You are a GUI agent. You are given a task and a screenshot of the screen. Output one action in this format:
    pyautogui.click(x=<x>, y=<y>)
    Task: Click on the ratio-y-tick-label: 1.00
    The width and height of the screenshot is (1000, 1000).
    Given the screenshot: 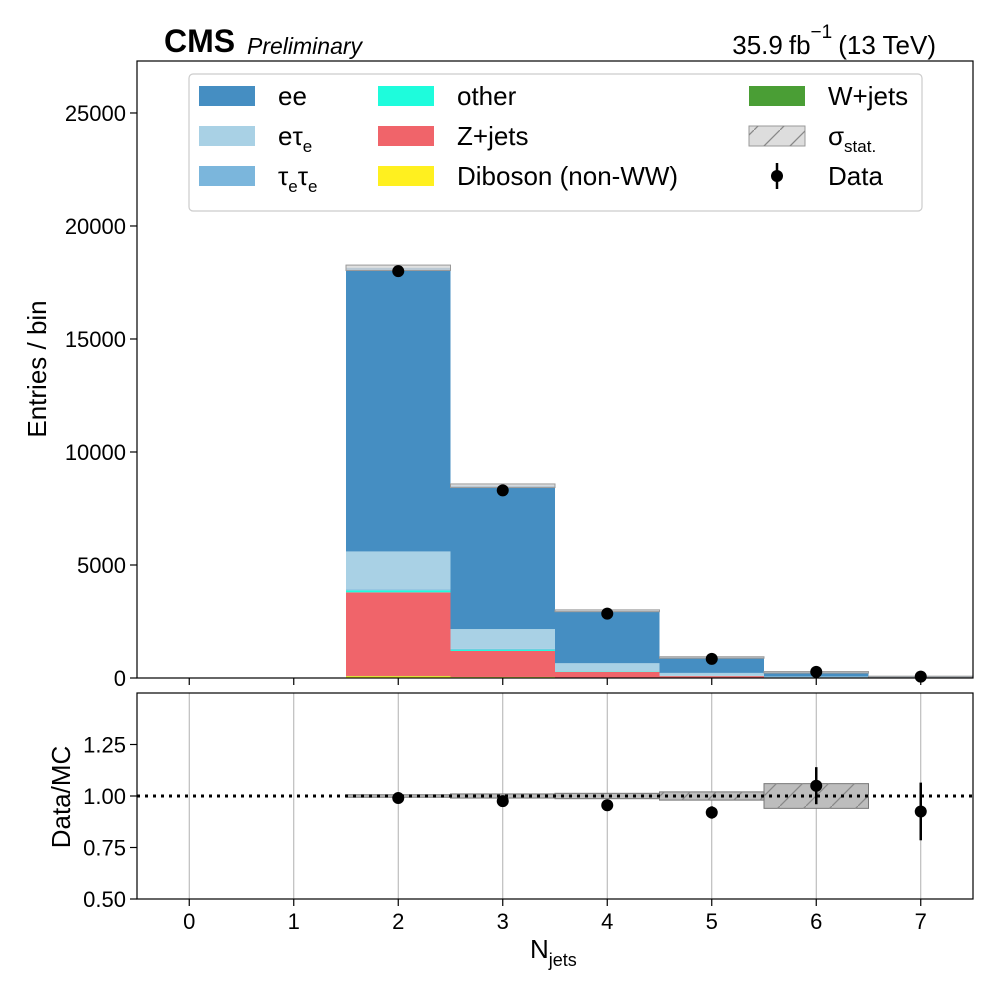 What is the action you would take?
    pyautogui.click(x=104, y=796)
    